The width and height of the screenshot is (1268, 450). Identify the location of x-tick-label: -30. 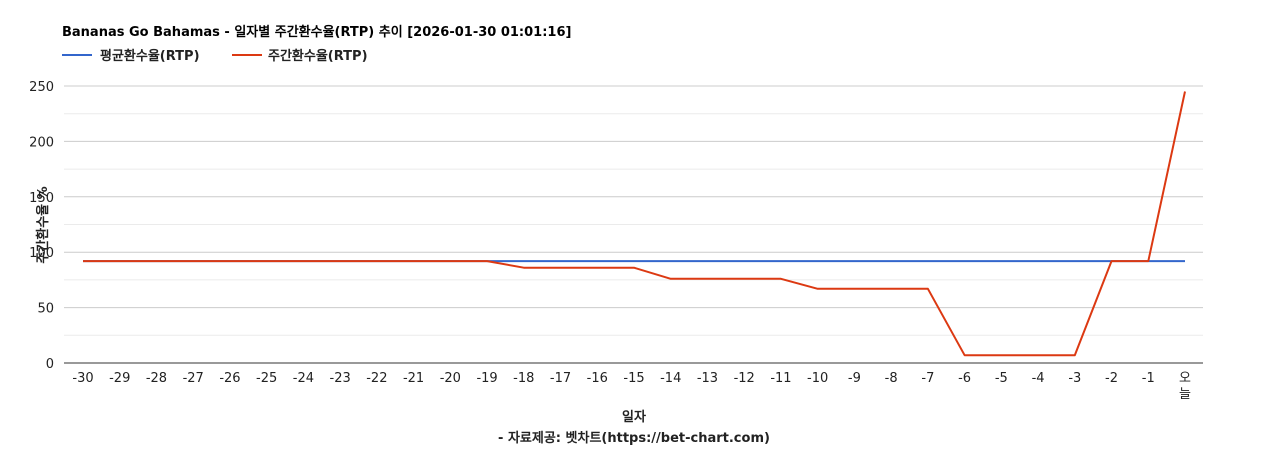
(82, 378).